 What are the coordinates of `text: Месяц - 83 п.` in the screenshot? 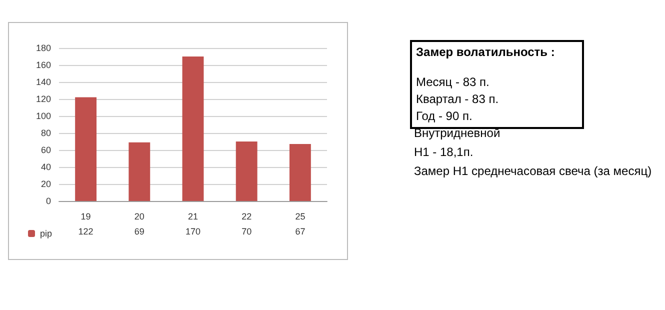 It's located at (453, 82).